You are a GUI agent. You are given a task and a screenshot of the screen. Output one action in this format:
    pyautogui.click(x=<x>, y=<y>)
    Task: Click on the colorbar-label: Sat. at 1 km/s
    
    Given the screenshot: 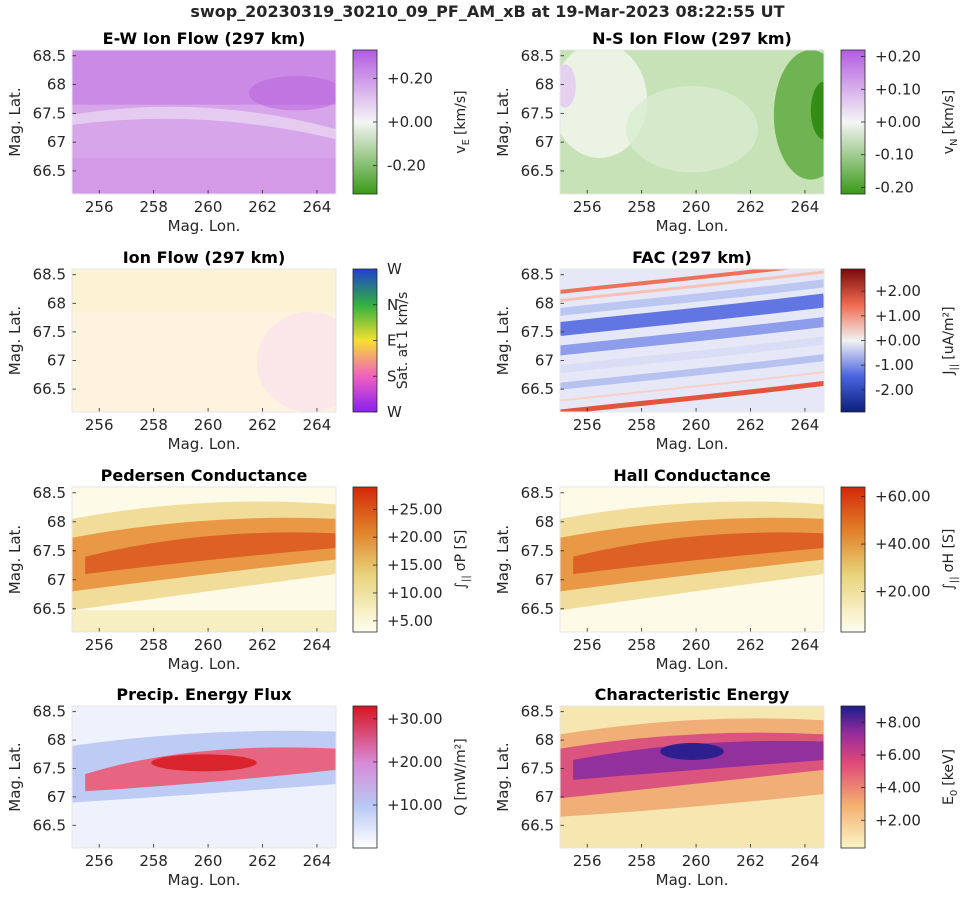 What is the action you would take?
    pyautogui.click(x=403, y=341)
    